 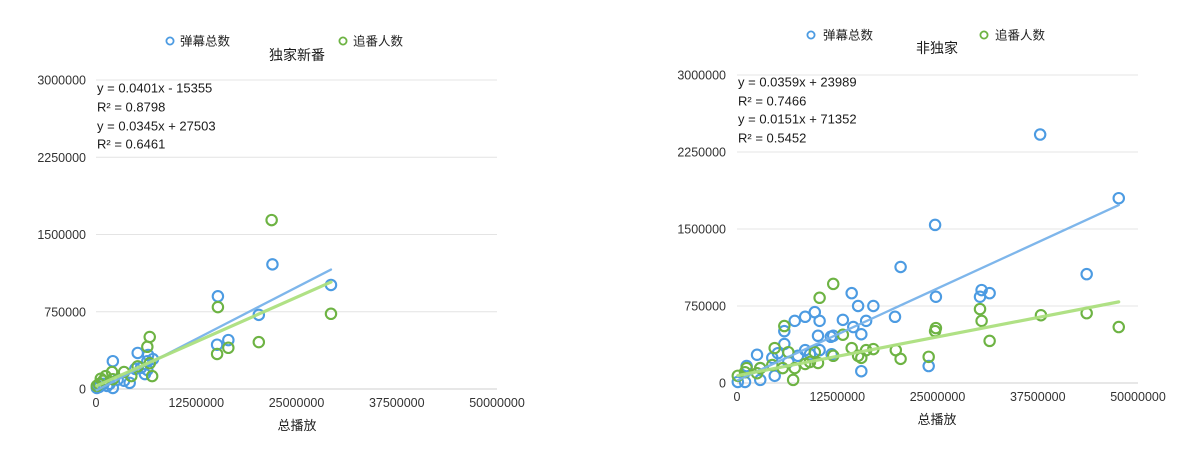 I want to click on danmaku-count-equation: y = 0.0401x - 15355, so click(x=154, y=88).